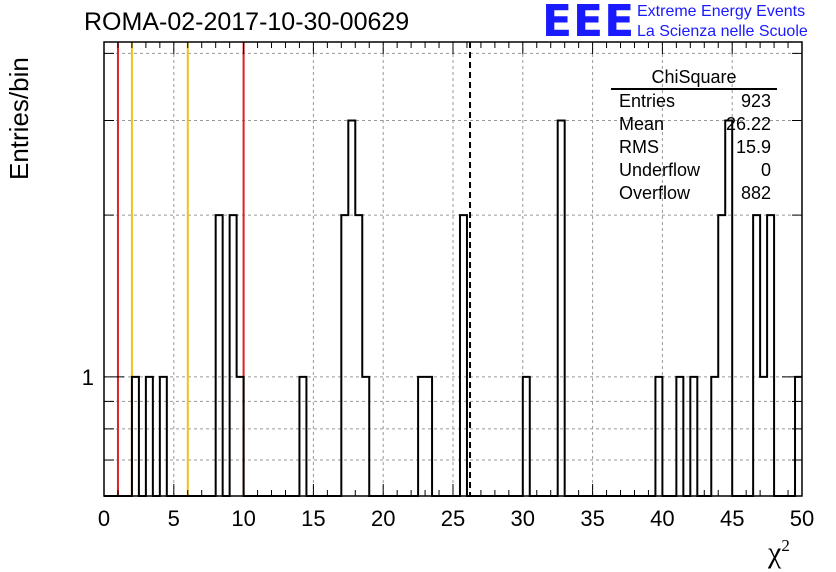 The width and height of the screenshot is (836, 572). What do you see at coordinates (592, 518) in the screenshot?
I see `x-tick-label: 35` at bounding box center [592, 518].